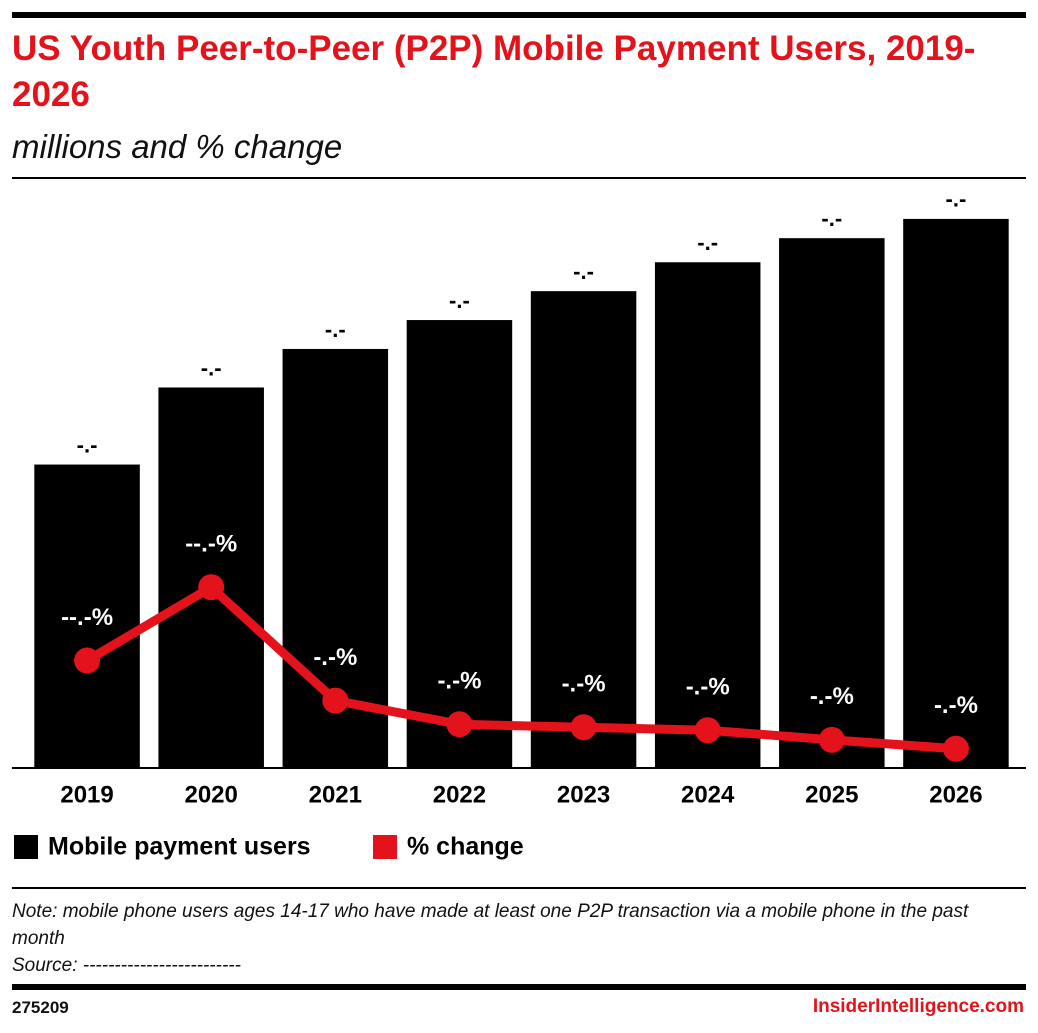  Describe the element at coordinates (335, 794) in the screenshot. I see `x-tick-label: 2021` at that location.